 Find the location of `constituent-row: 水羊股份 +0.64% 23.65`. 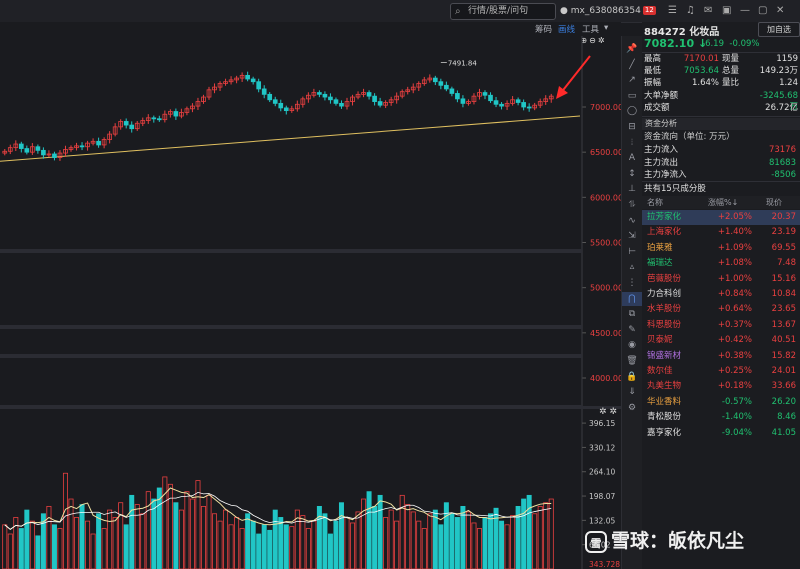

constituent-row: 水羊股份 +0.64% 23.65 is located at coordinates (721, 309).